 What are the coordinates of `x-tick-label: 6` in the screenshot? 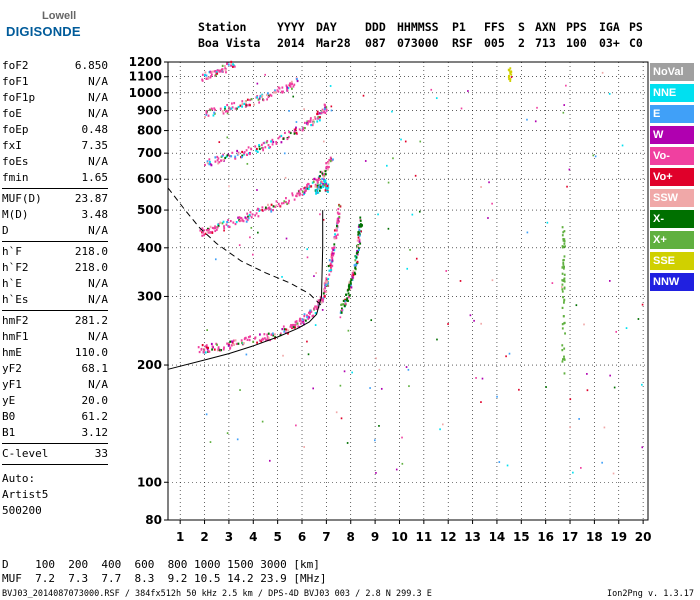 It's located at (302, 537).